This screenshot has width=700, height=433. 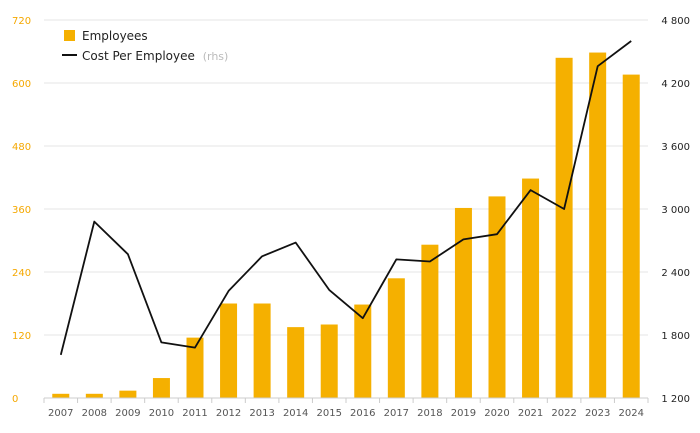 What do you see at coordinates (115, 36) in the screenshot?
I see `legend-label-employees: Employees` at bounding box center [115, 36].